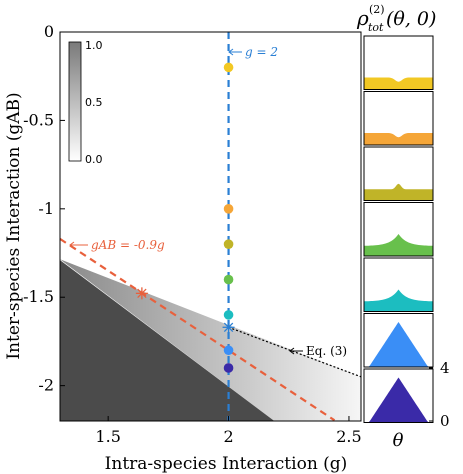 The height and width of the screenshot is (474, 463). What do you see at coordinates (46, 208) in the screenshot?
I see `y-tick-label: -1` at bounding box center [46, 208].